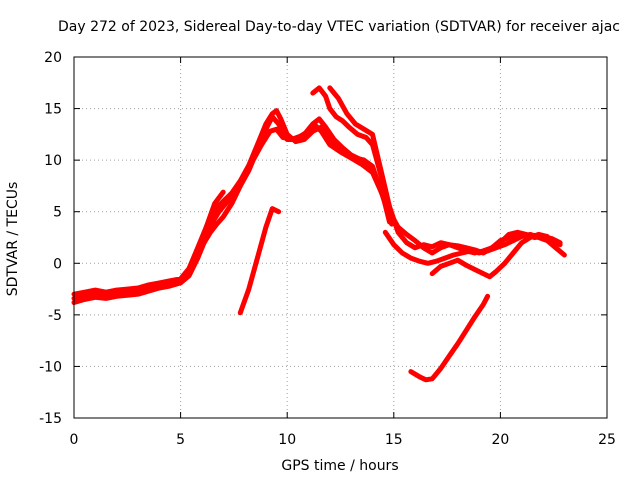 The width and height of the screenshot is (640, 480). What do you see at coordinates (50, 419) in the screenshot?
I see `y-tick-label: -15` at bounding box center [50, 419].